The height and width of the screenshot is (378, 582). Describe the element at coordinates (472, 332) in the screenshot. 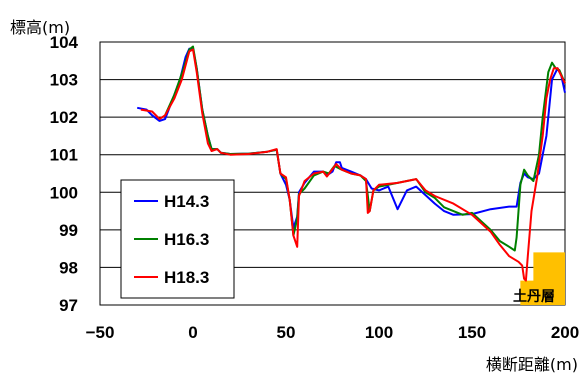

I see `x-tick-label: 150` at that location.